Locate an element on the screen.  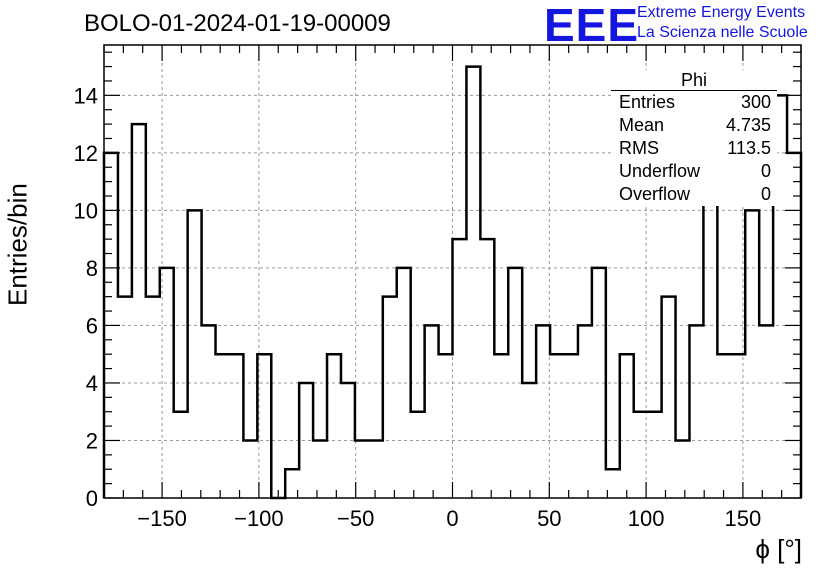
x-tick-label: −50 is located at coordinates (355, 518).